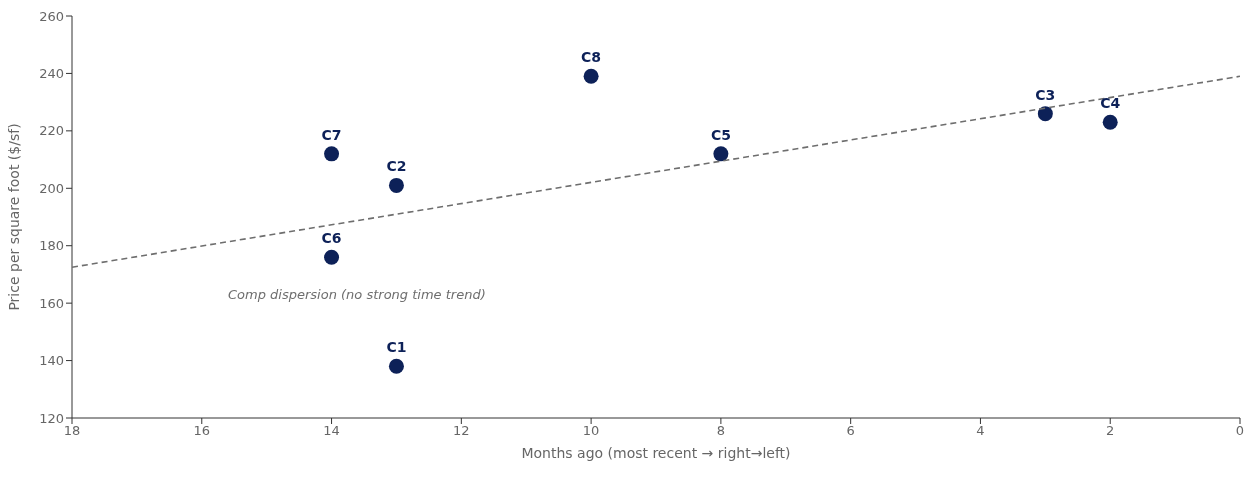 The width and height of the screenshot is (1249, 498). What do you see at coordinates (1045, 94) in the screenshot?
I see `annotation: C3` at bounding box center [1045, 94].